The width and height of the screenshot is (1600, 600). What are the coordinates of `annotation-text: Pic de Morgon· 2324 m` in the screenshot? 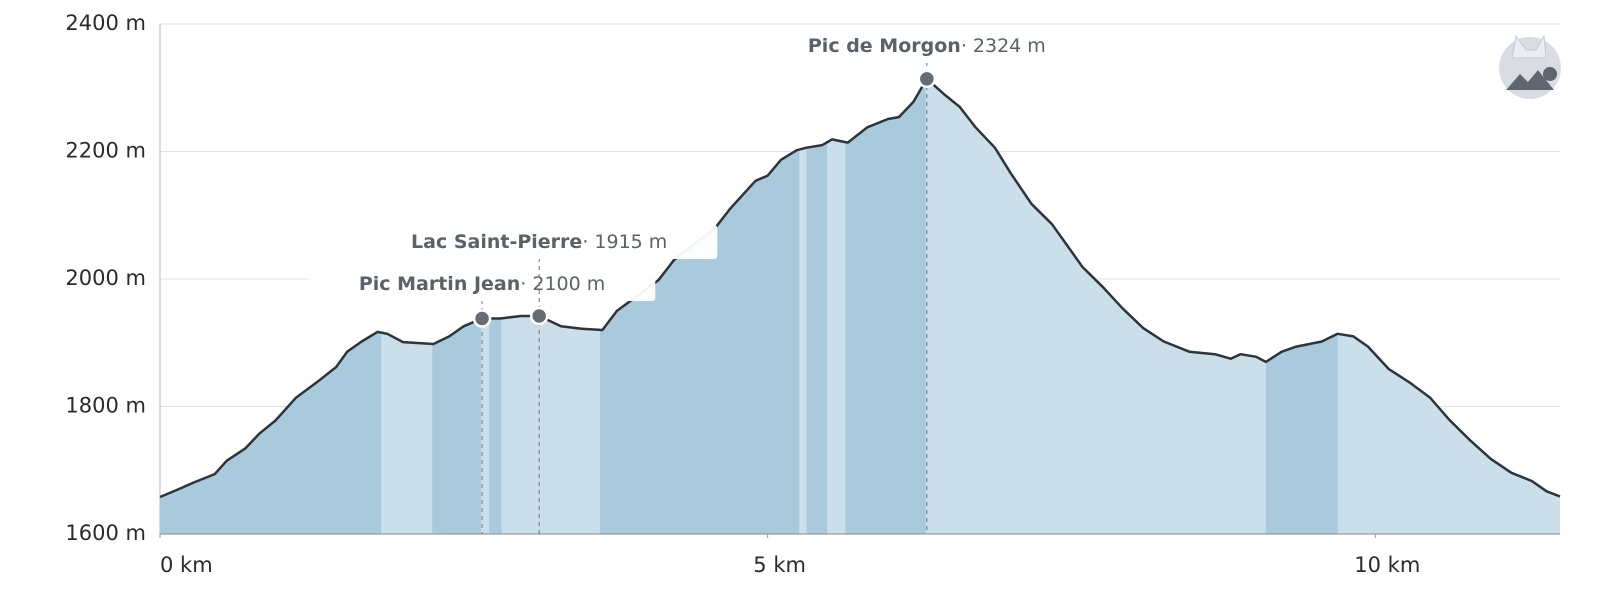 It's located at (927, 46).